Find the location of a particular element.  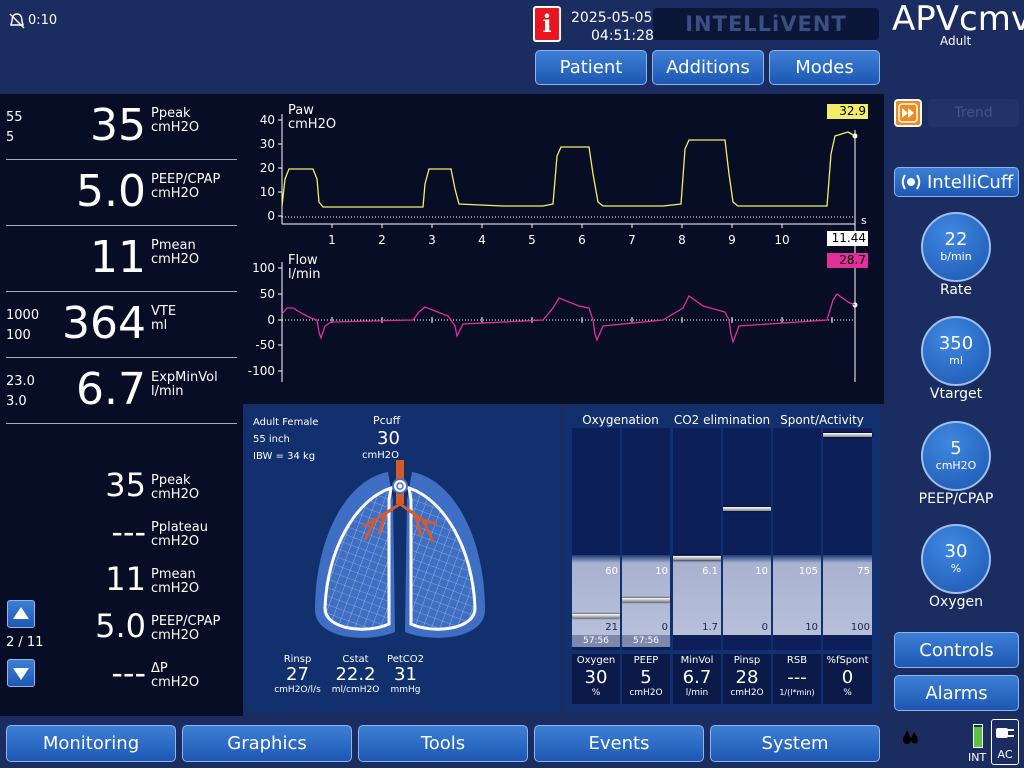

flow-title: Flow l/min is located at coordinates (304, 267).